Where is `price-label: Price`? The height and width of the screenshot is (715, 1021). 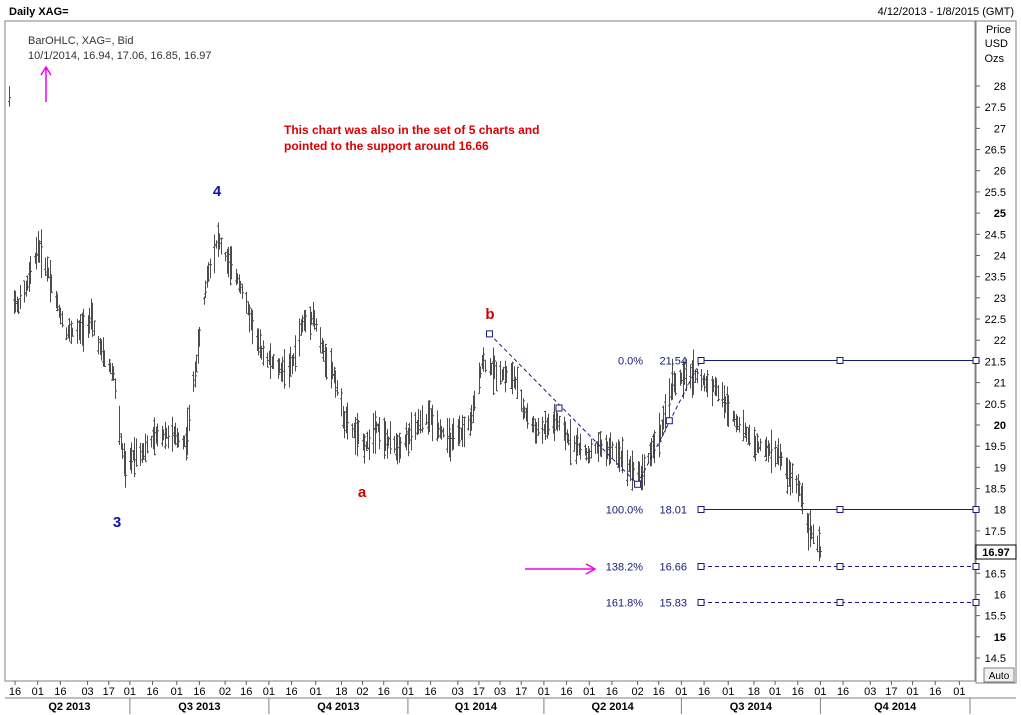 price-label: Price is located at coordinates (998, 30).